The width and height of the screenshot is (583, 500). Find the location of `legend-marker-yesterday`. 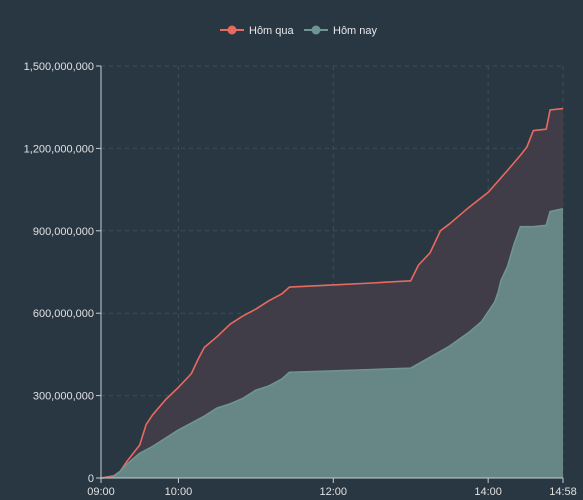

legend-marker-yesterday is located at coordinates (232, 30).